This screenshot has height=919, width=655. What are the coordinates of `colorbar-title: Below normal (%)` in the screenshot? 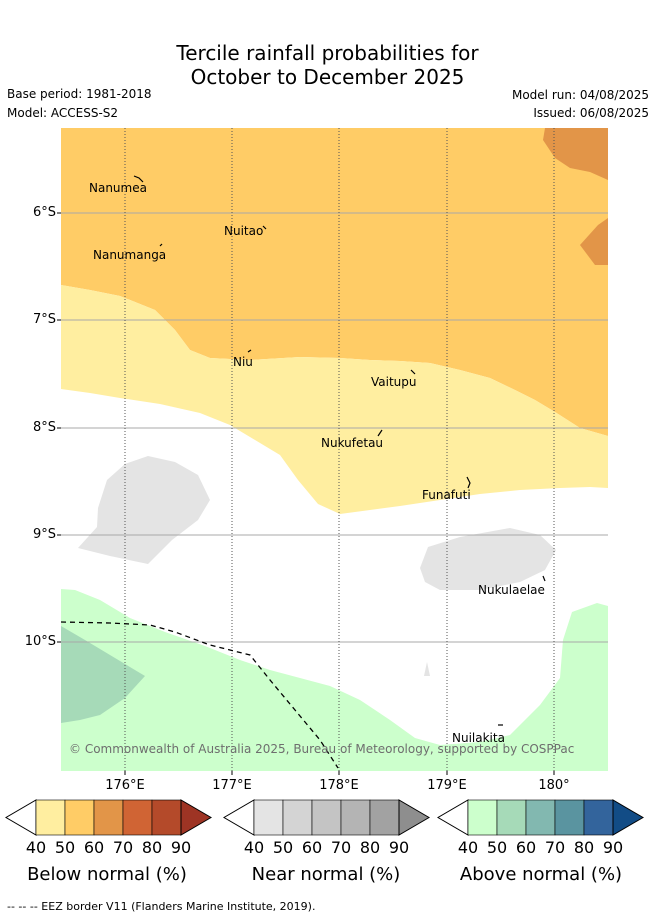 It's located at (107, 874).